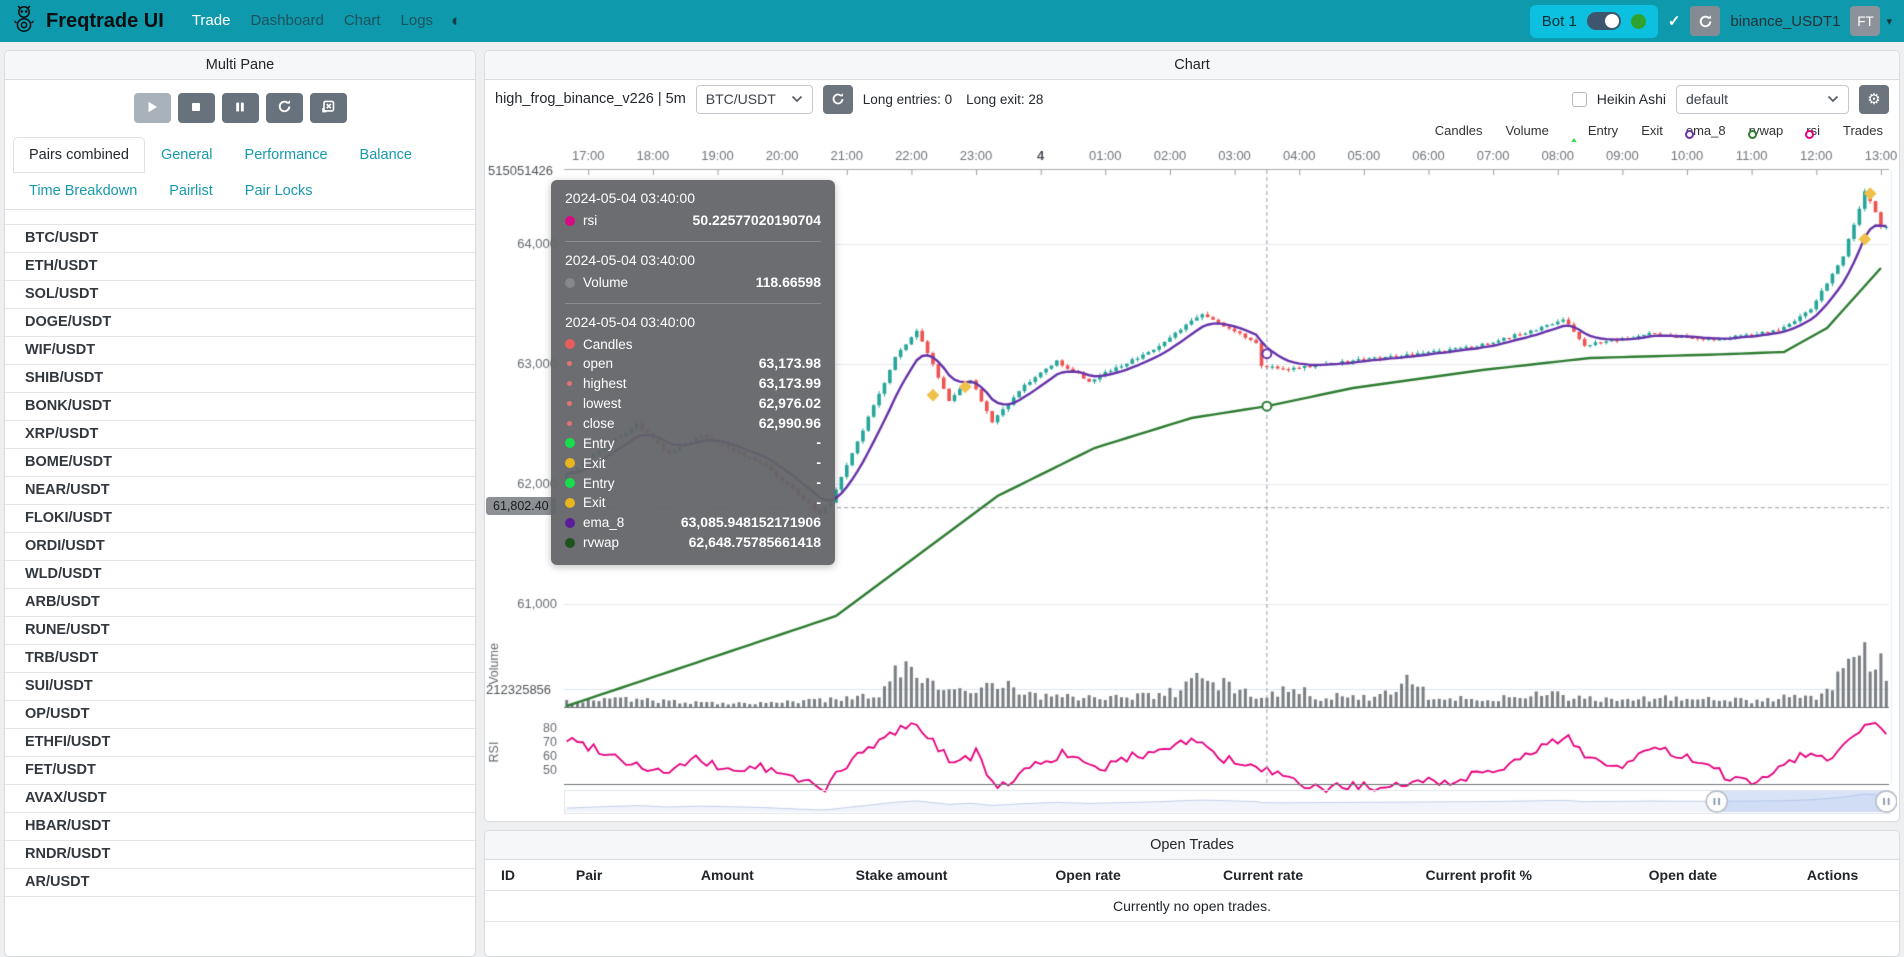 The width and height of the screenshot is (1904, 957). Describe the element at coordinates (590, 99) in the screenshot. I see `strategy-timeframe-label: high_frog_binance_v226 | 5m` at that location.